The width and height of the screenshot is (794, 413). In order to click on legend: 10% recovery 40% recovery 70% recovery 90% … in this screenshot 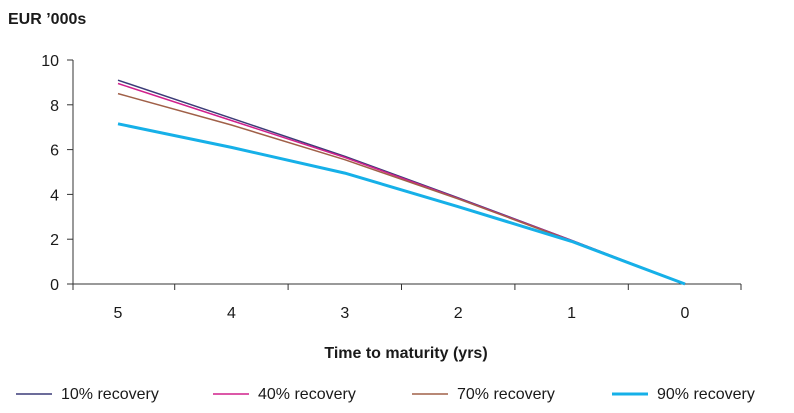, I will do `click(385, 394)`.